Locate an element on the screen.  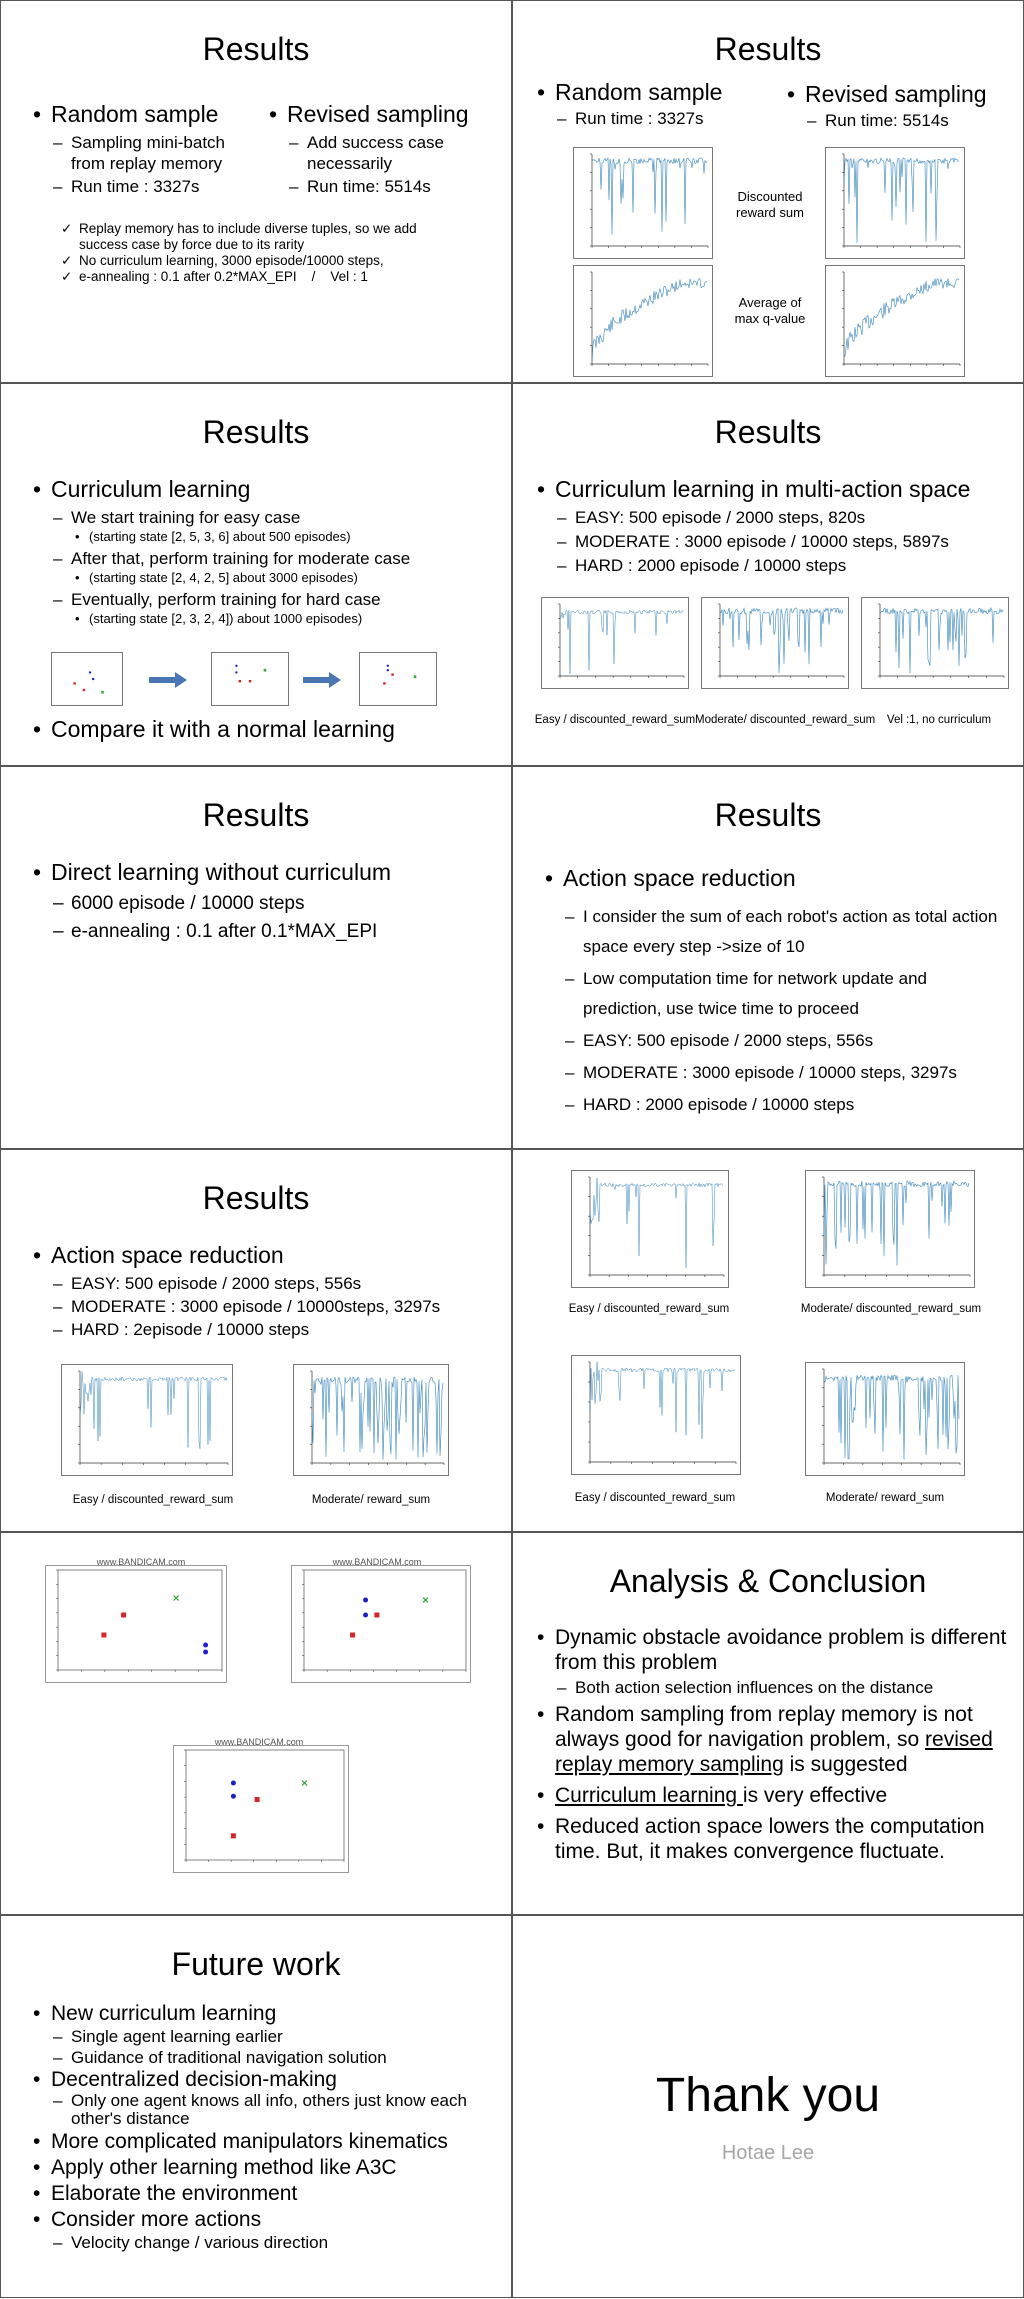
label-q: Average of max q-value is located at coordinates (770, 310).